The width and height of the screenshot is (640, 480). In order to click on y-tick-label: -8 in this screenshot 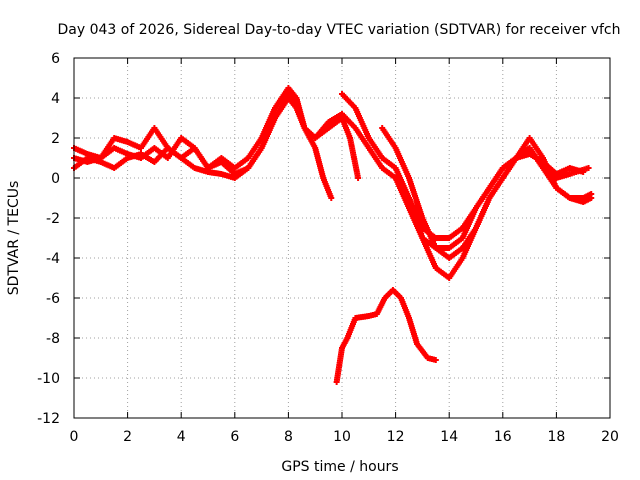, I will do `click(53, 339)`.